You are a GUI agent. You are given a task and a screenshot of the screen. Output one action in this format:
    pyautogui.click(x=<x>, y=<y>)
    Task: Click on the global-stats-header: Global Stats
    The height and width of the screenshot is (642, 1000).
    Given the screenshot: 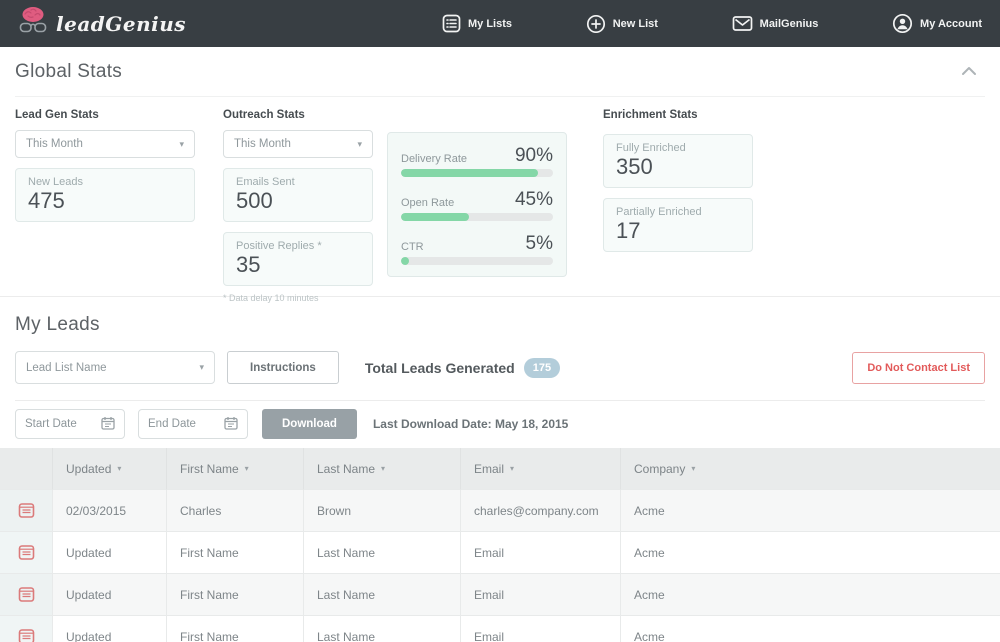 What is the action you would take?
    pyautogui.click(x=500, y=72)
    